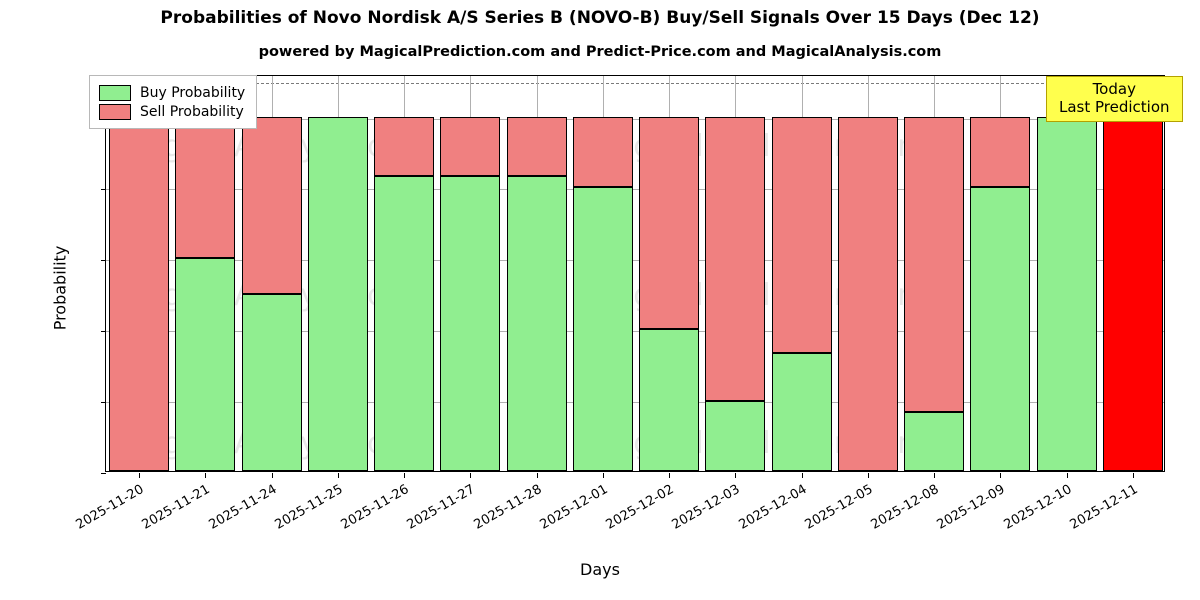 Image resolution: width=1200 pixels, height=600 pixels. Describe the element at coordinates (193, 92) in the screenshot. I see `legend-label: Buy Probability` at that location.